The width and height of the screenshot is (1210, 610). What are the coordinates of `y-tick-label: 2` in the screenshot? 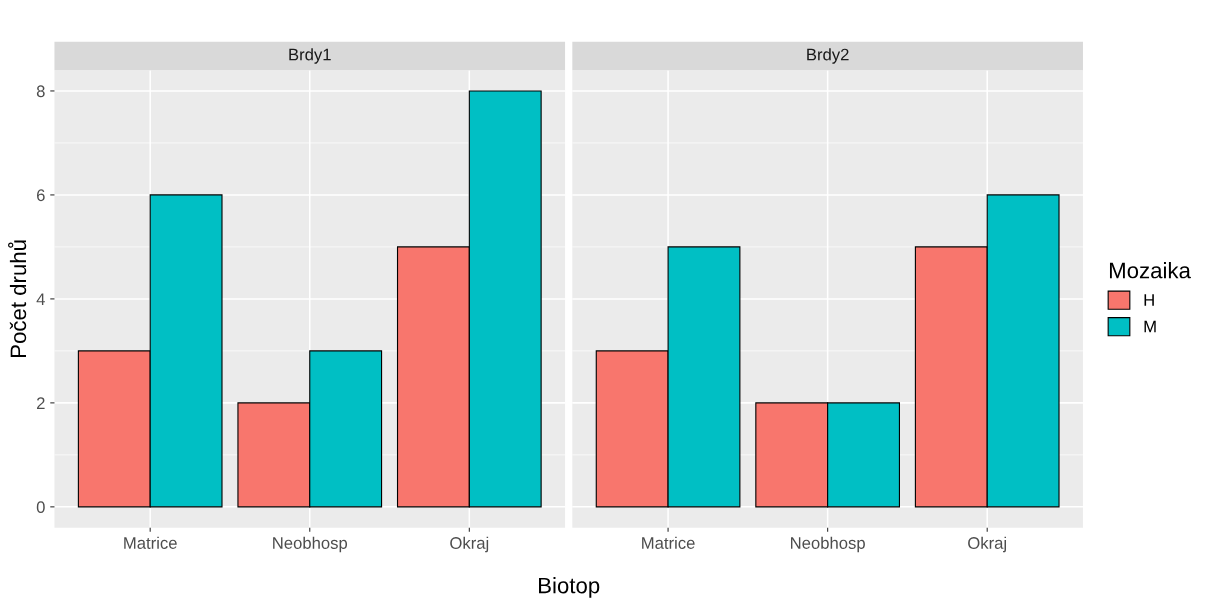 It's located at (40, 403).